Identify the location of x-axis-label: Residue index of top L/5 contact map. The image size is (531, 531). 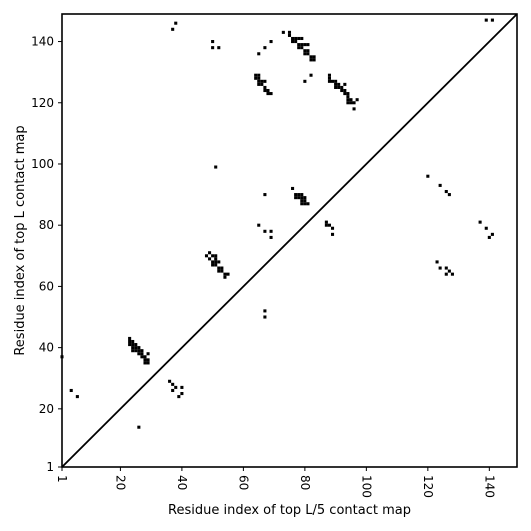
(289, 510).